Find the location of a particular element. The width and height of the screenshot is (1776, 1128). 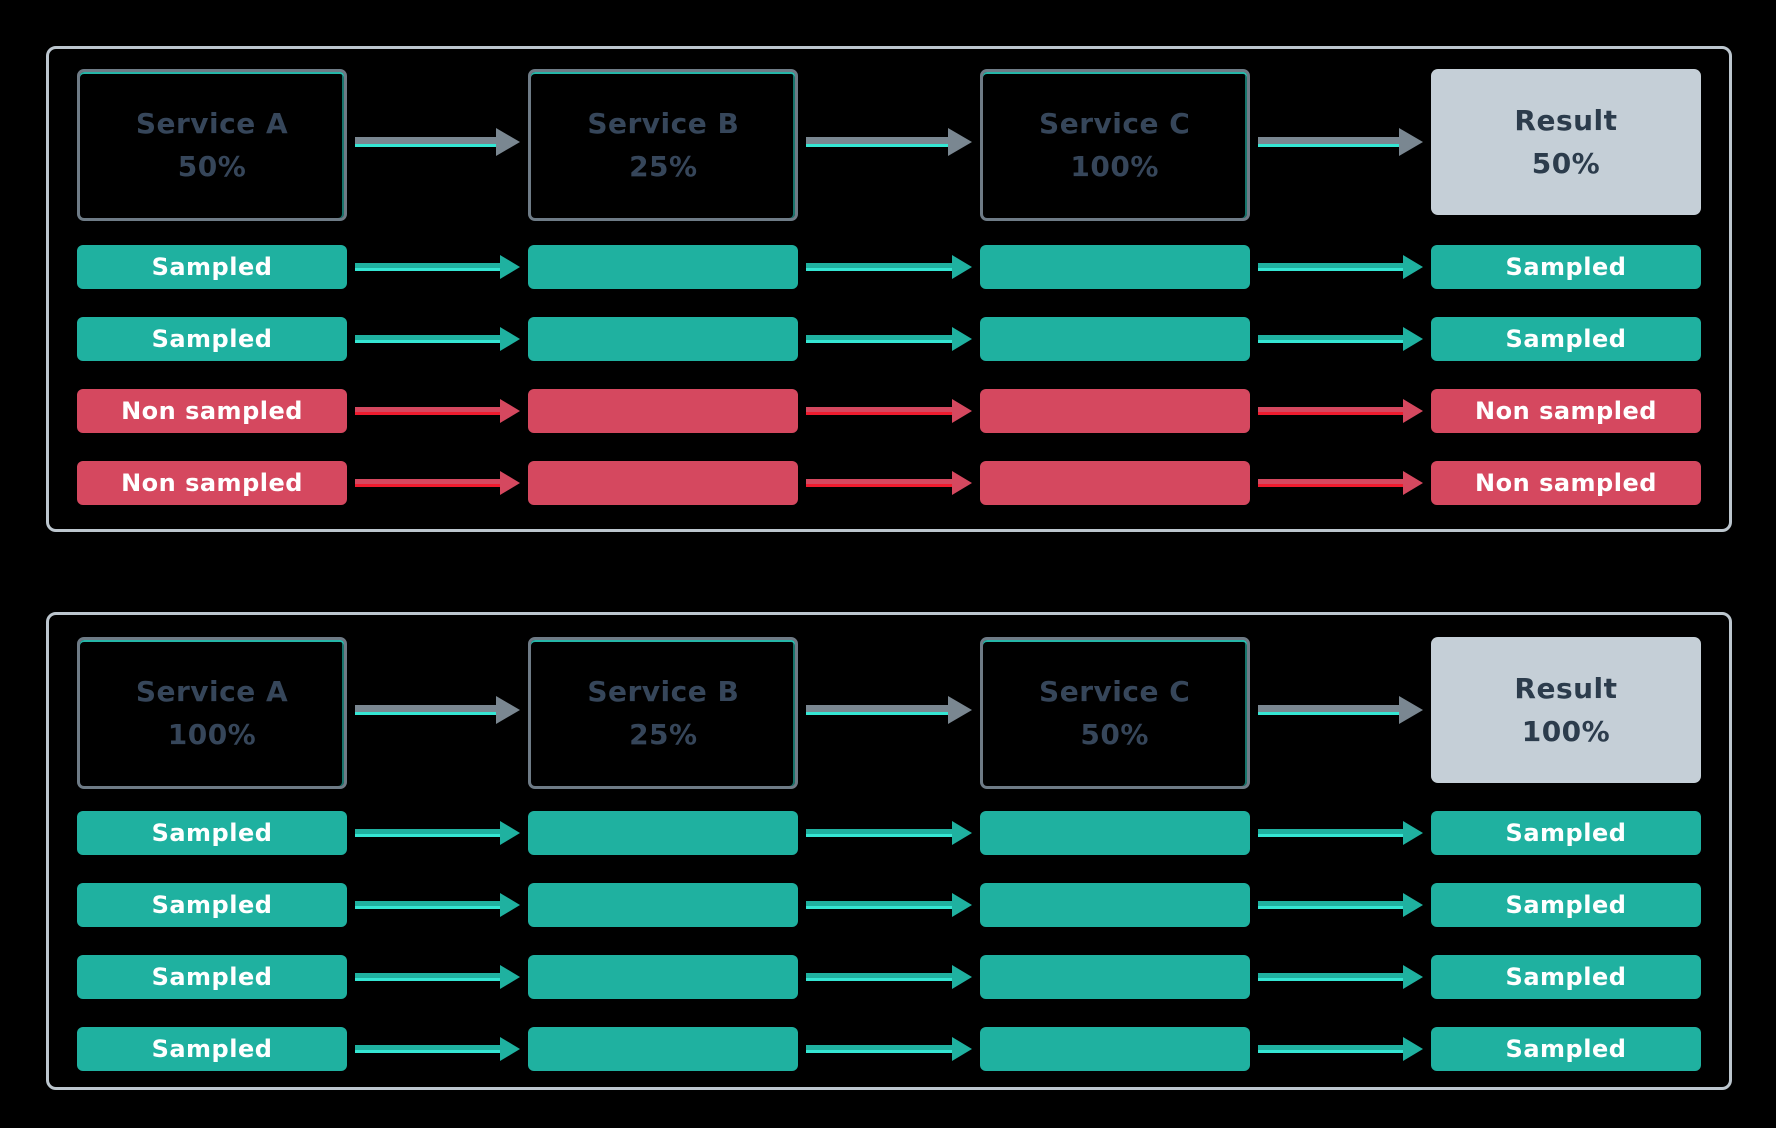

result-cell: Result 50% is located at coordinates (1565, 142).